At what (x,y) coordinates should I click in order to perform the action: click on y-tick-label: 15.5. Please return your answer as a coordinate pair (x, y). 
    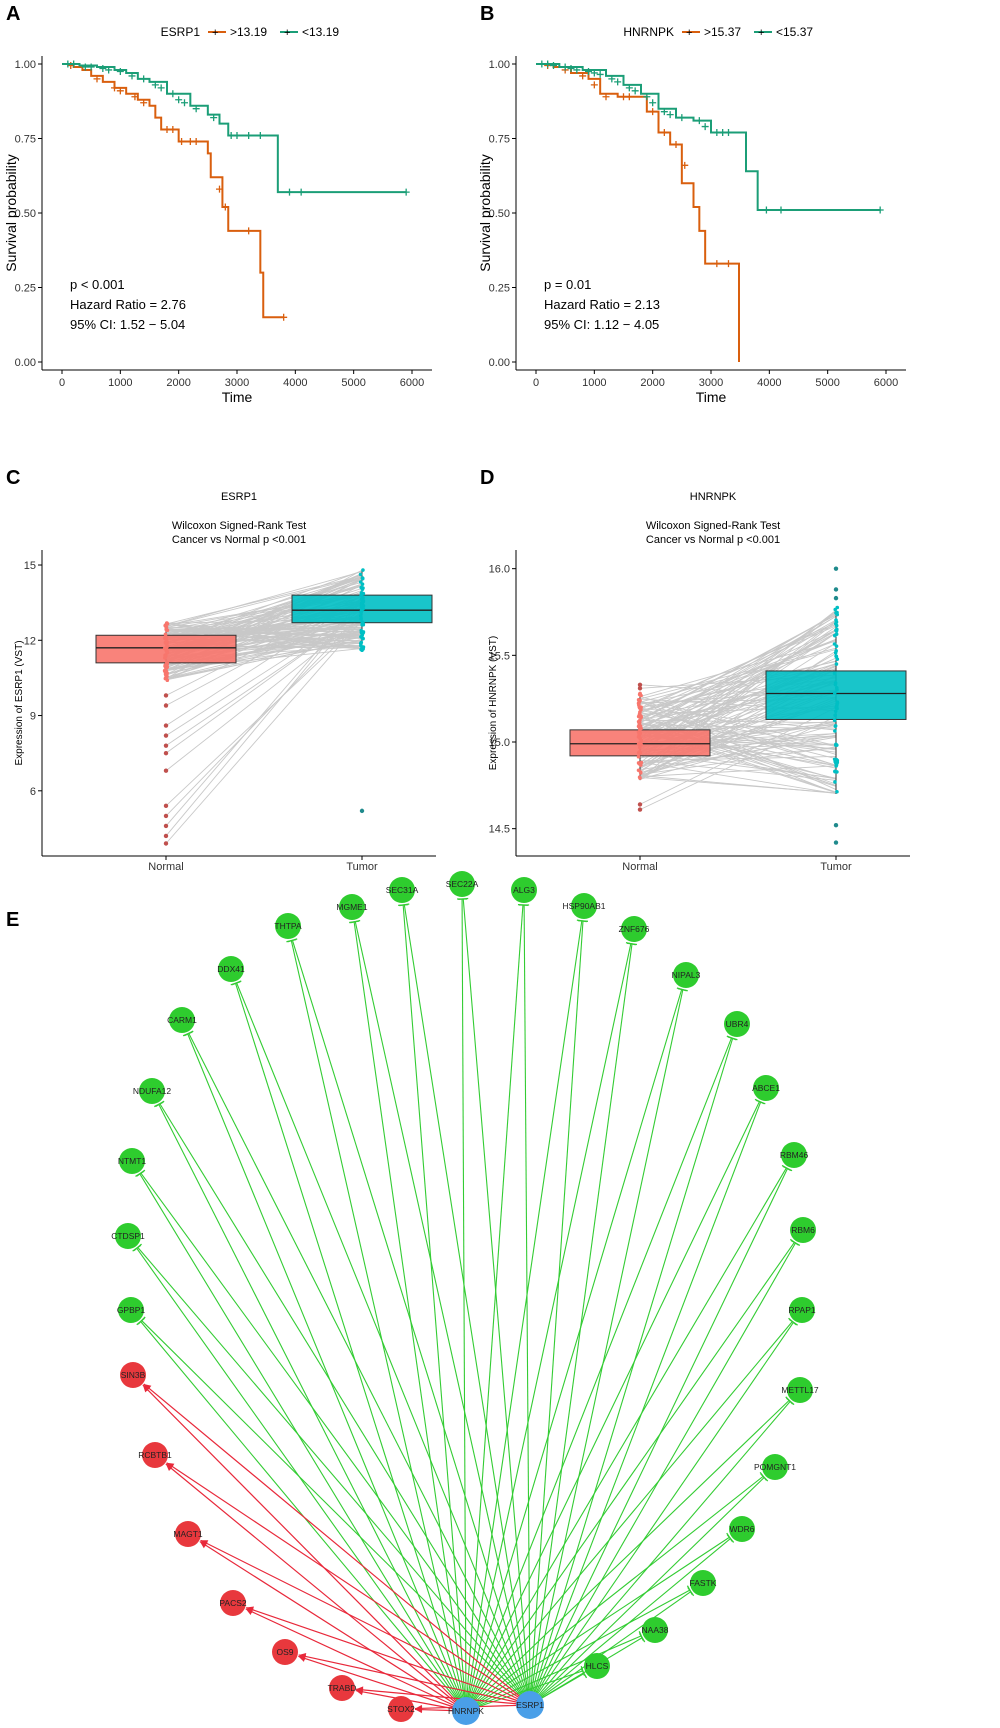
    Looking at the image, I should click on (499, 656).